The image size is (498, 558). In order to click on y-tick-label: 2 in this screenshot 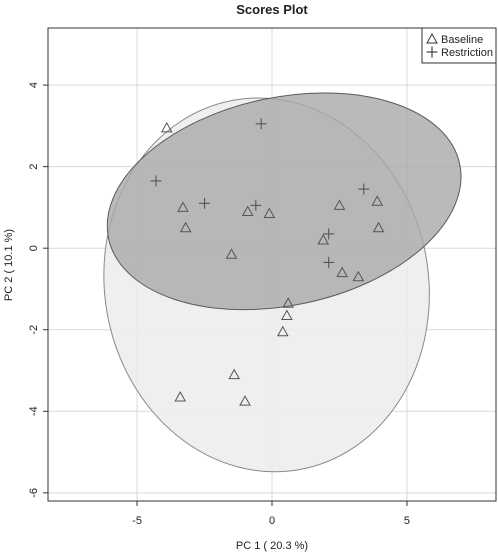, I will do `click(34, 167)`.